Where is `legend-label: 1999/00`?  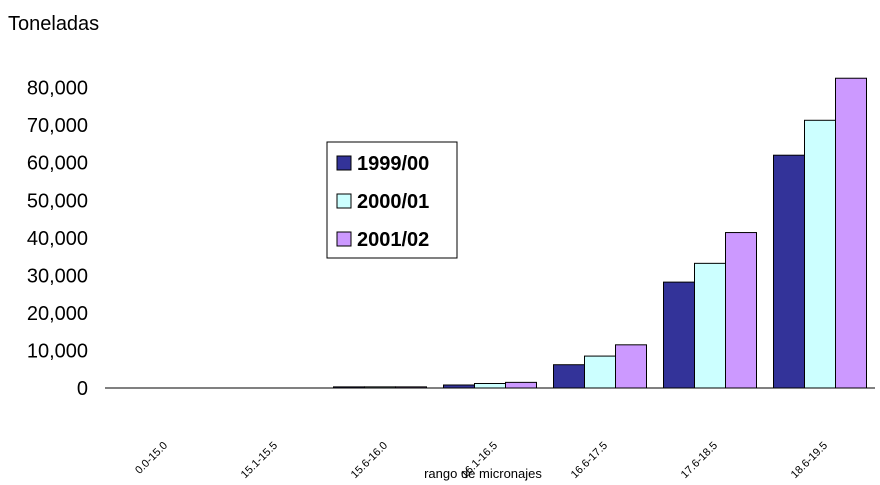 legend-label: 1999/00 is located at coordinates (393, 164).